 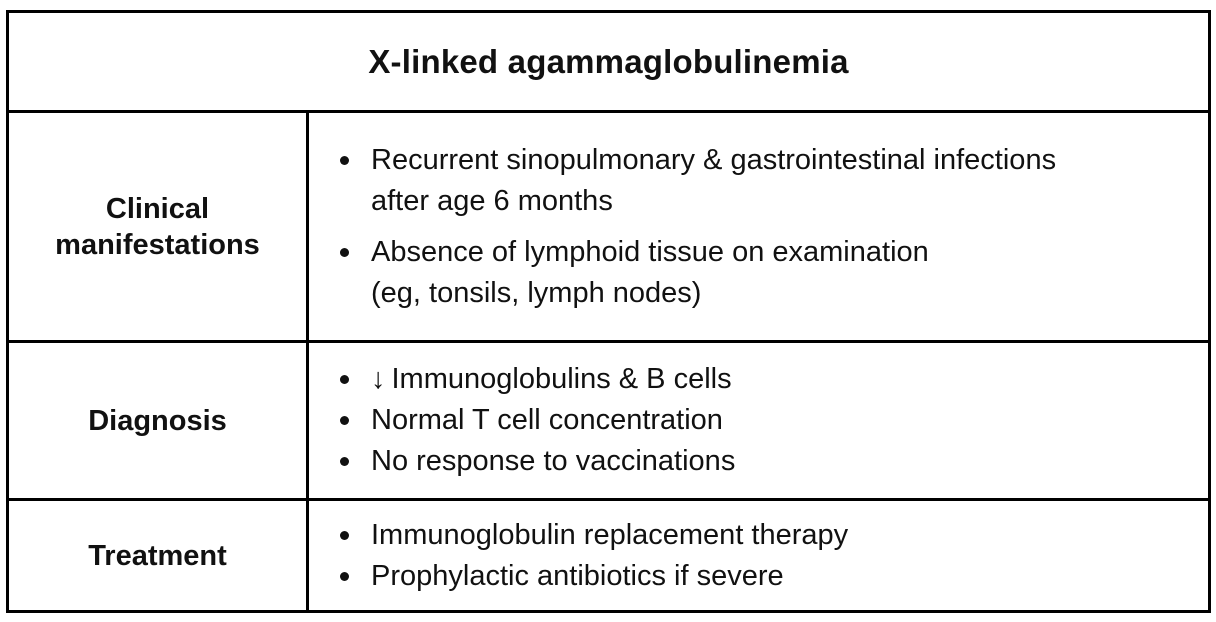 I want to click on bullet-item: Normal T cell concentration, so click(x=762, y=420).